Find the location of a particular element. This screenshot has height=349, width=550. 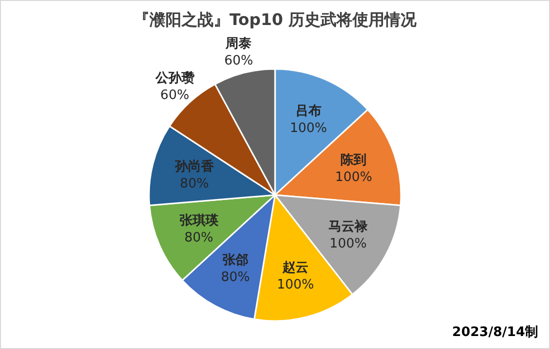

slice-label: 孙尚香 is located at coordinates (194, 166).